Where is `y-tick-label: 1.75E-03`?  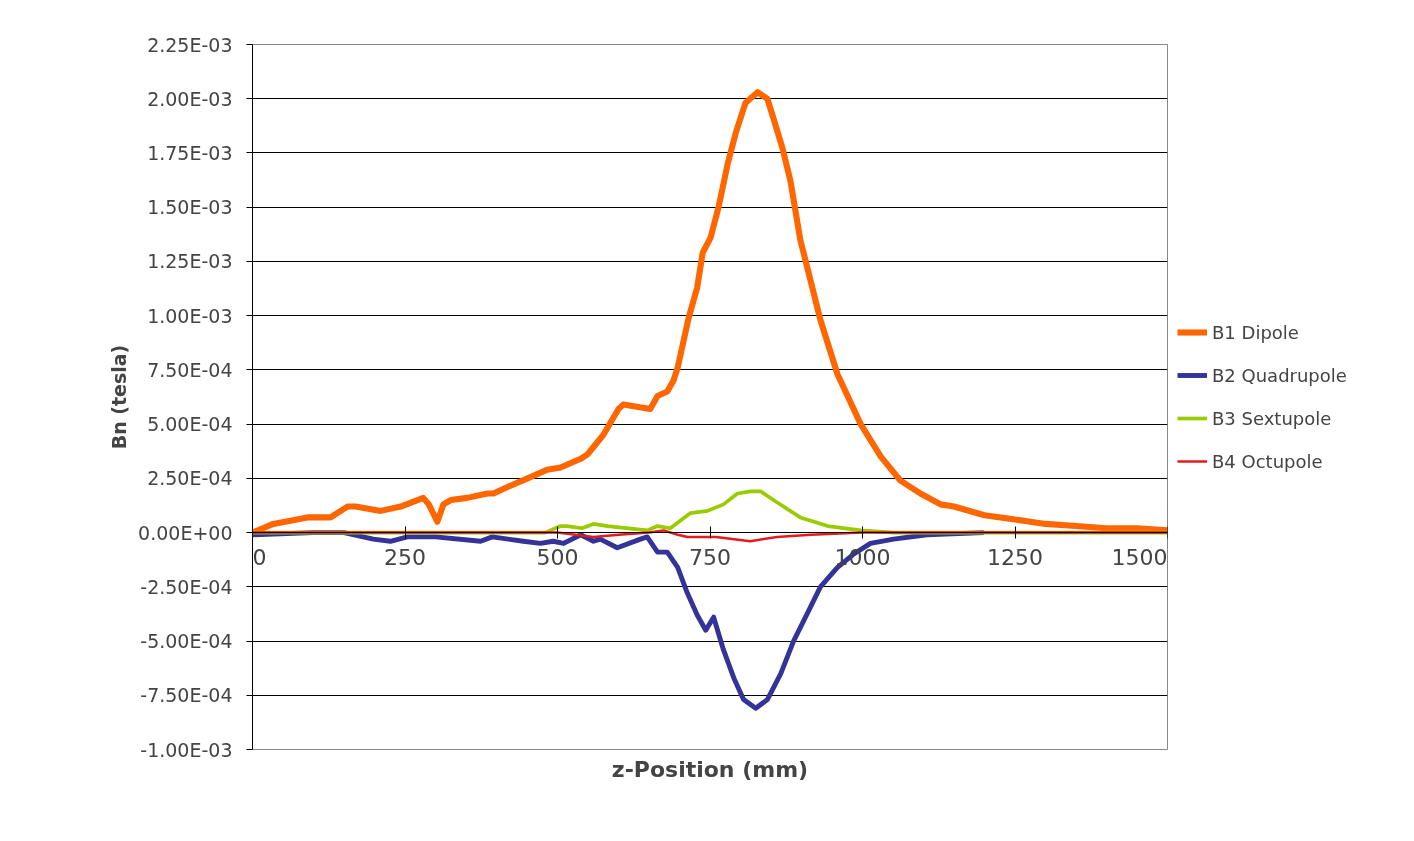
y-tick-label: 1.75E-03 is located at coordinates (190, 152).